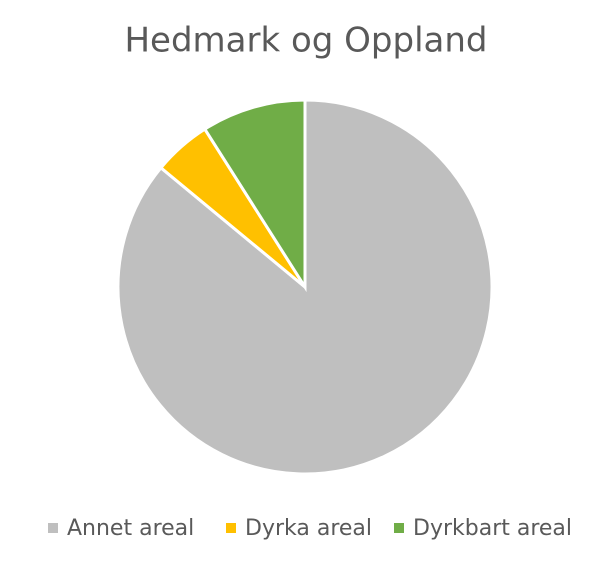 The width and height of the screenshot is (612, 567). Describe the element at coordinates (254, 195) in the screenshot. I see `pie-slice` at that location.